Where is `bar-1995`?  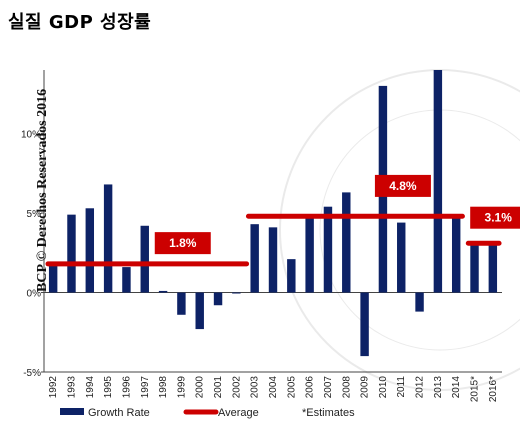 bar-1995 is located at coordinates (108, 238).